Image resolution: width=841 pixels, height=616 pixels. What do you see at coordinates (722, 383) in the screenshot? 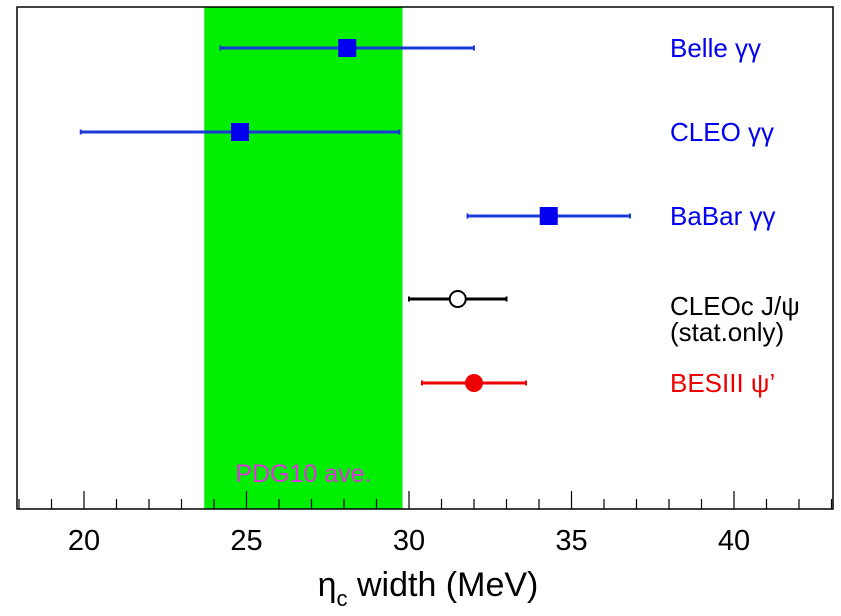
I see `series-label: BESIII ψ’` at bounding box center [722, 383].